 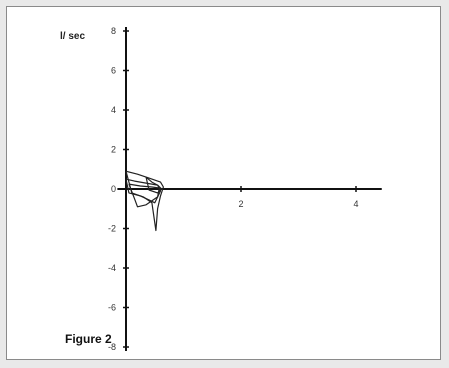 What do you see at coordinates (112, 308) in the screenshot?
I see `y-tick-label: -6` at bounding box center [112, 308].